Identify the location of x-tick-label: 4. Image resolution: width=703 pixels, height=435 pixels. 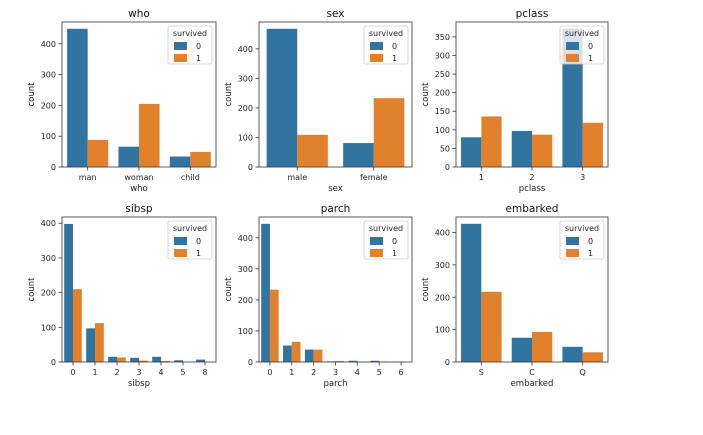
(357, 372).